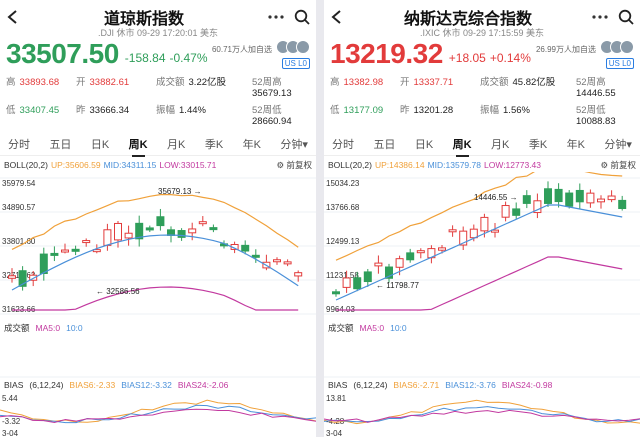 This screenshot has height=437, width=640. I want to click on price-change: +18.05, so click(467, 58).